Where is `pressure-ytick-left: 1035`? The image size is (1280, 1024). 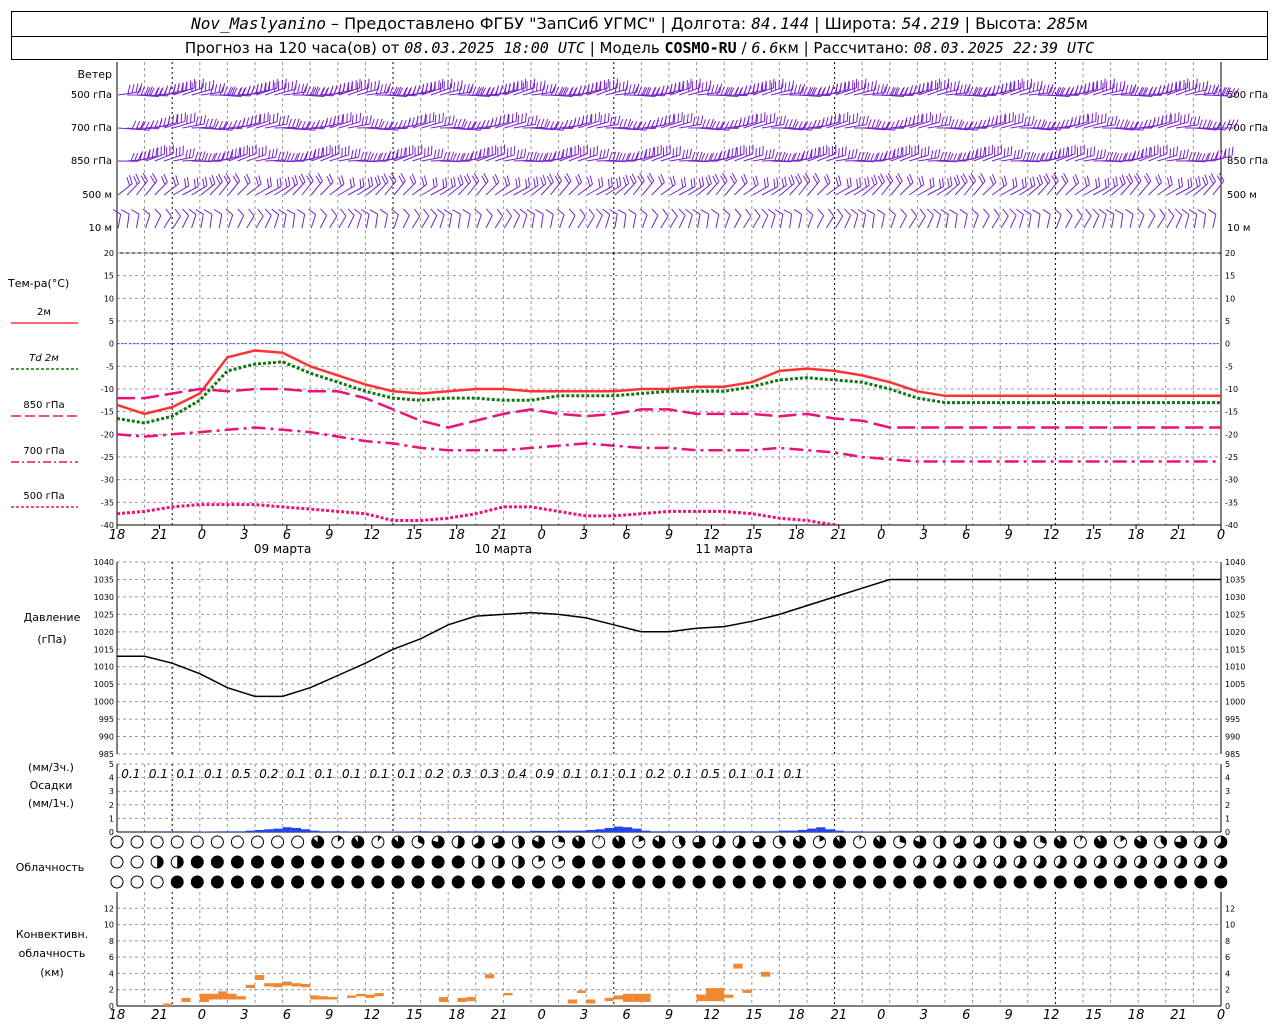 pressure-ytick-left: 1035 is located at coordinates (104, 579).